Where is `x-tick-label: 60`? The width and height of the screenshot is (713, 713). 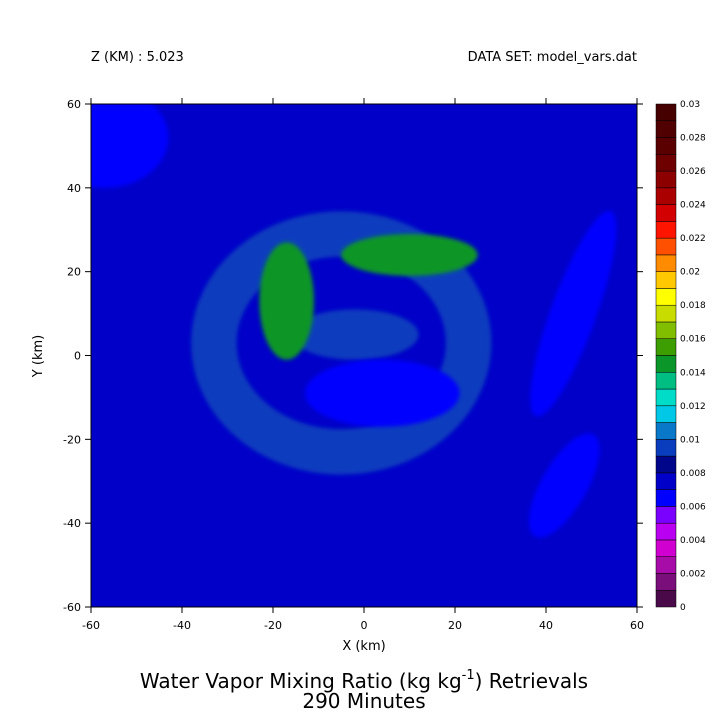
x-tick-label: 60 is located at coordinates (637, 625).